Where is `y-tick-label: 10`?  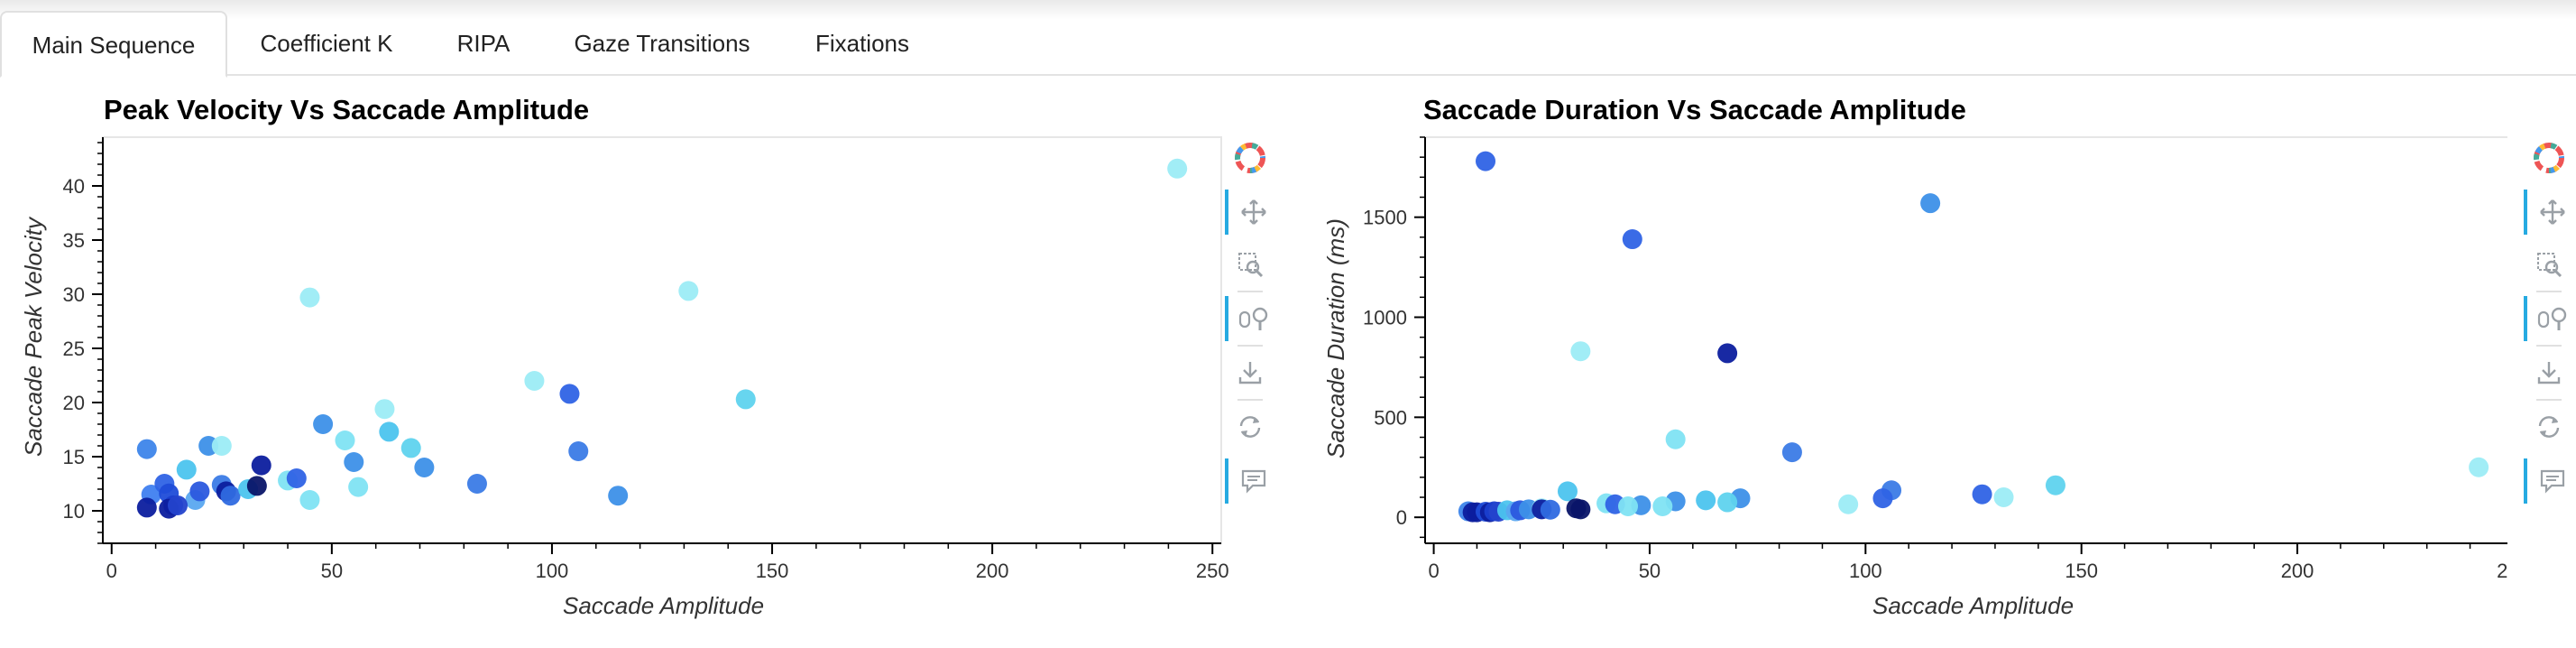 y-tick-label: 10 is located at coordinates (74, 512).